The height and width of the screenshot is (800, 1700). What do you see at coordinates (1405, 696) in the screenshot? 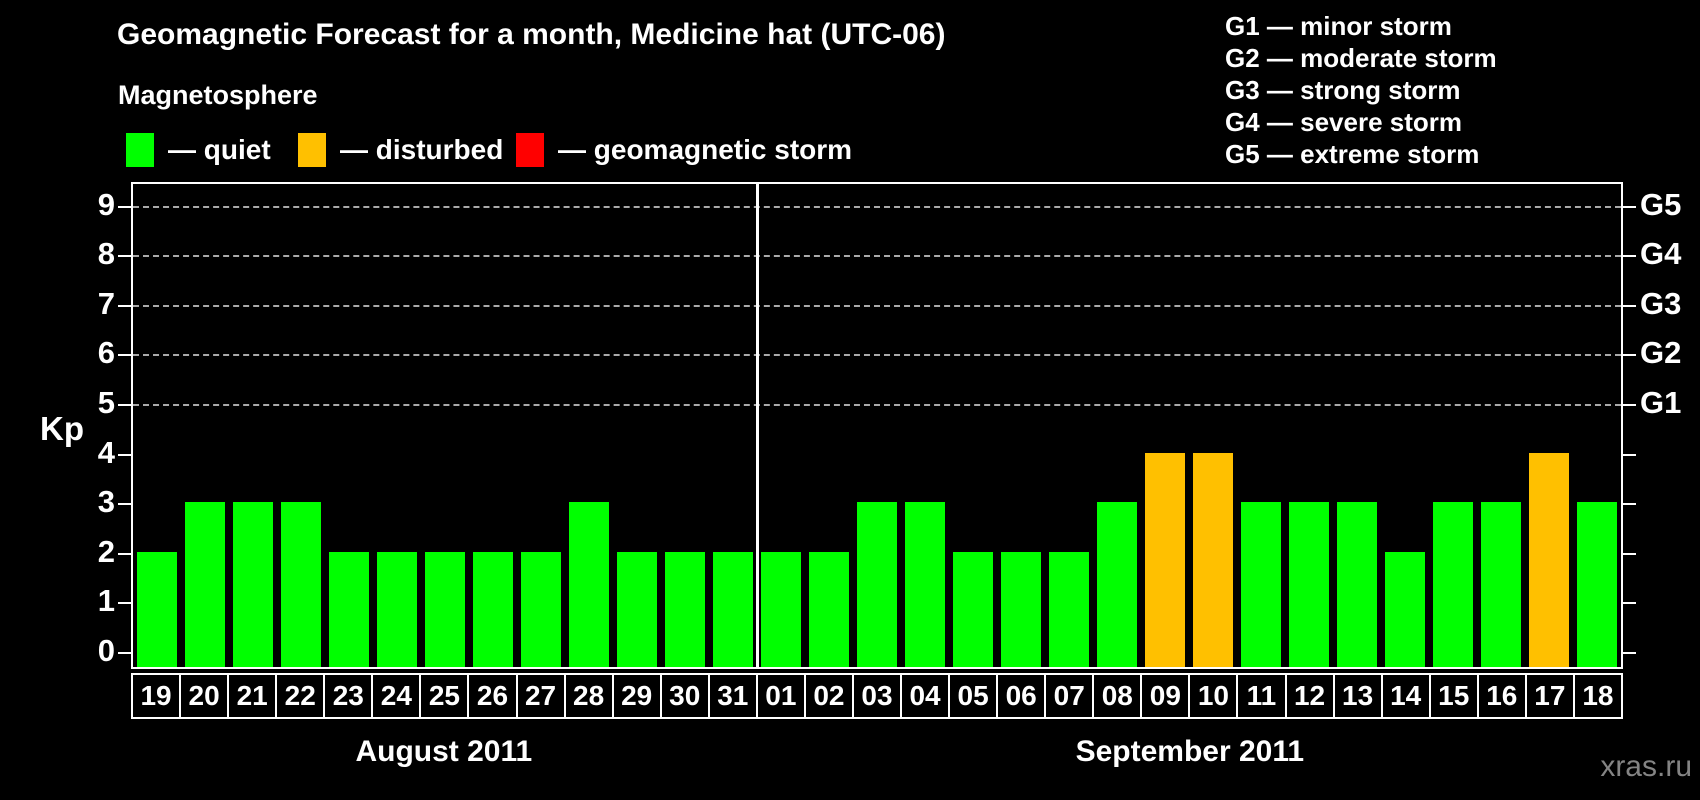
I see `day-cell-14: 14` at bounding box center [1405, 696].